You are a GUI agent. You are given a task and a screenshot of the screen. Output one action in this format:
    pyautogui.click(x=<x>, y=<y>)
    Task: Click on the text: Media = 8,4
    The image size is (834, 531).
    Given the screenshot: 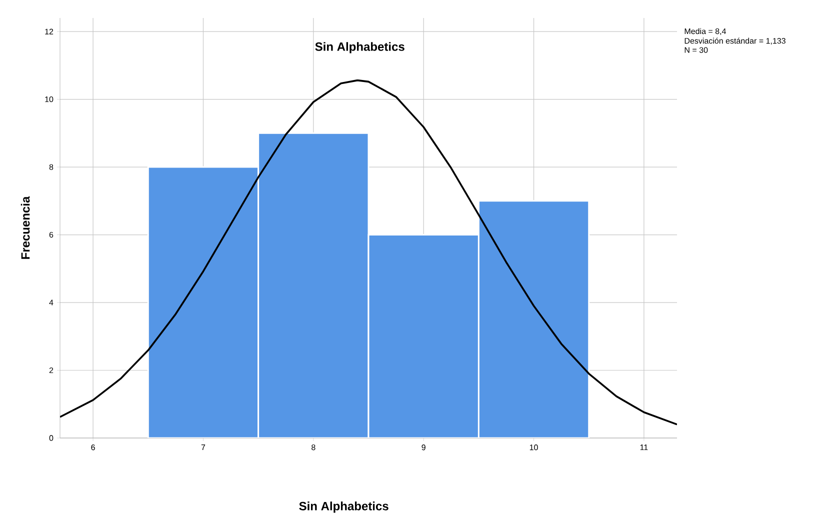 What is the action you would take?
    pyautogui.click(x=705, y=32)
    